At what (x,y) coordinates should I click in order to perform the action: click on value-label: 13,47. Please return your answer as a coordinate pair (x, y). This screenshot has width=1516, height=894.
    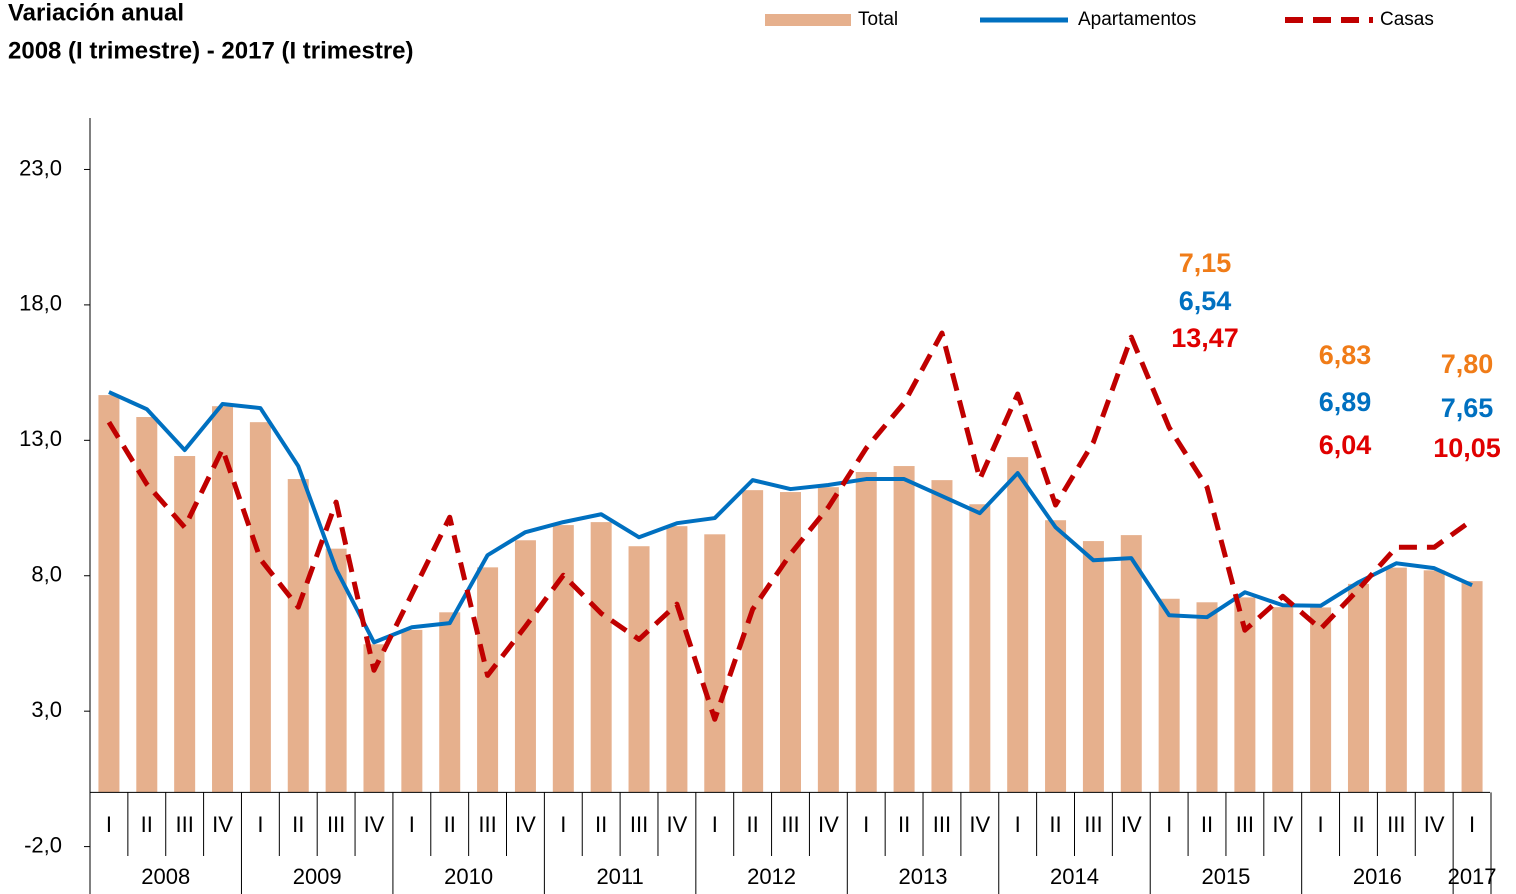
    Looking at the image, I should click on (1205, 338).